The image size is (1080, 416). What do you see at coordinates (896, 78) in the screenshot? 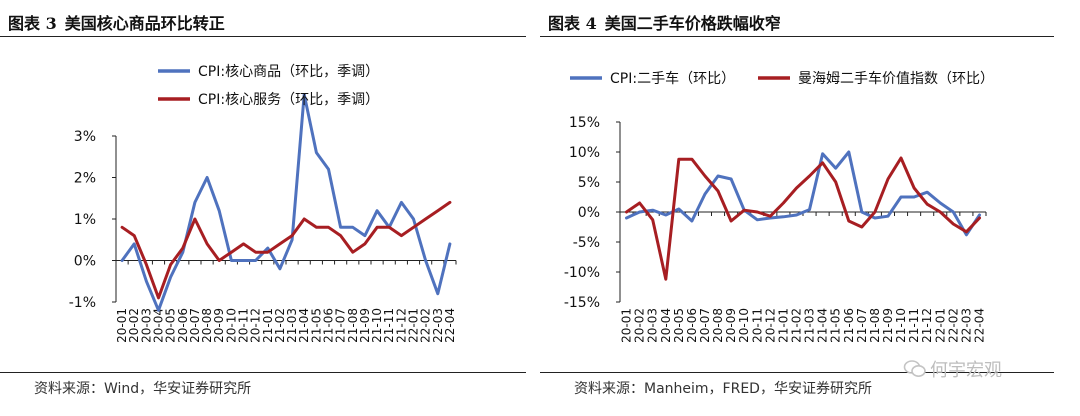
I see `legend-label: 曼海姆二手车价值指数（环比）` at bounding box center [896, 78].